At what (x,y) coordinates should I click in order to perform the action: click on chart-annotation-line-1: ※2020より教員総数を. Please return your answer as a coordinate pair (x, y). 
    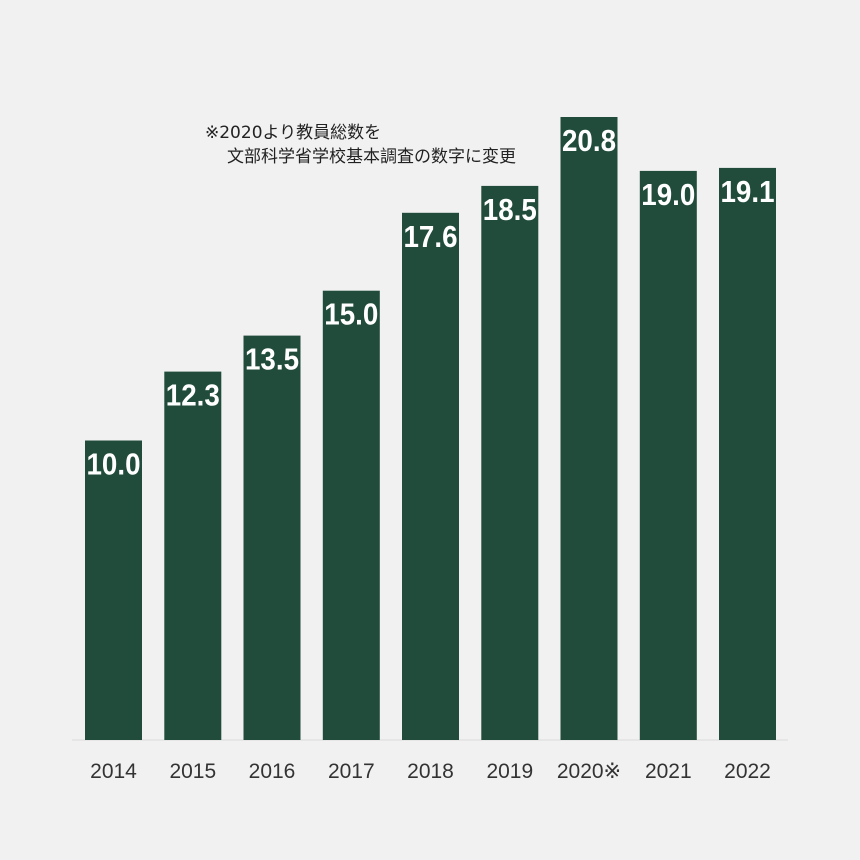
    Looking at the image, I should click on (293, 133).